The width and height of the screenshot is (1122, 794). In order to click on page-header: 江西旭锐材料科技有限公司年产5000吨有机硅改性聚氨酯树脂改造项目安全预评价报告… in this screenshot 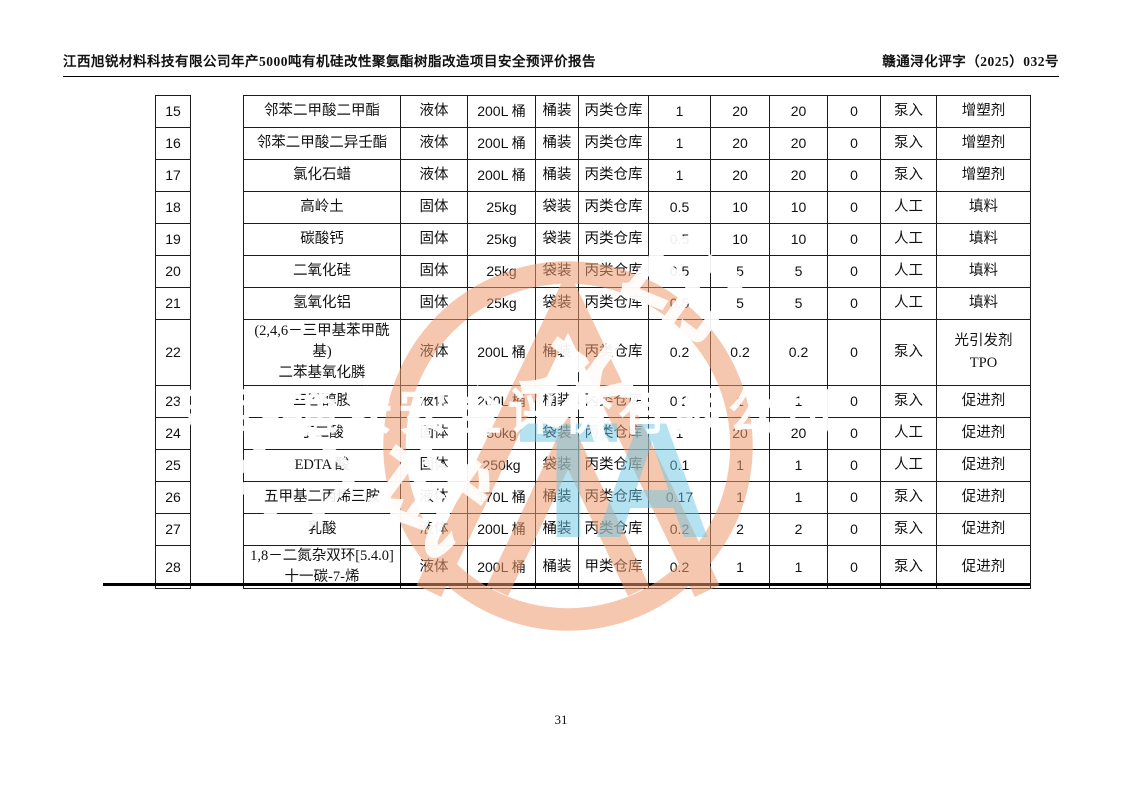, I will do `click(561, 60)`.